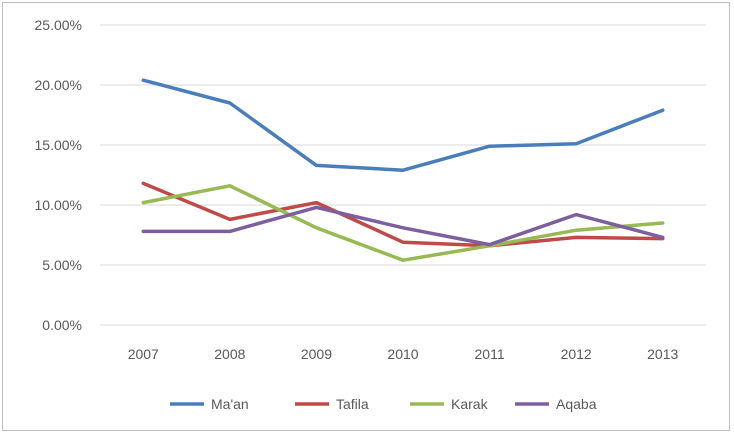 This screenshot has width=734, height=435. I want to click on legend-label-karak: Karak, so click(470, 404).